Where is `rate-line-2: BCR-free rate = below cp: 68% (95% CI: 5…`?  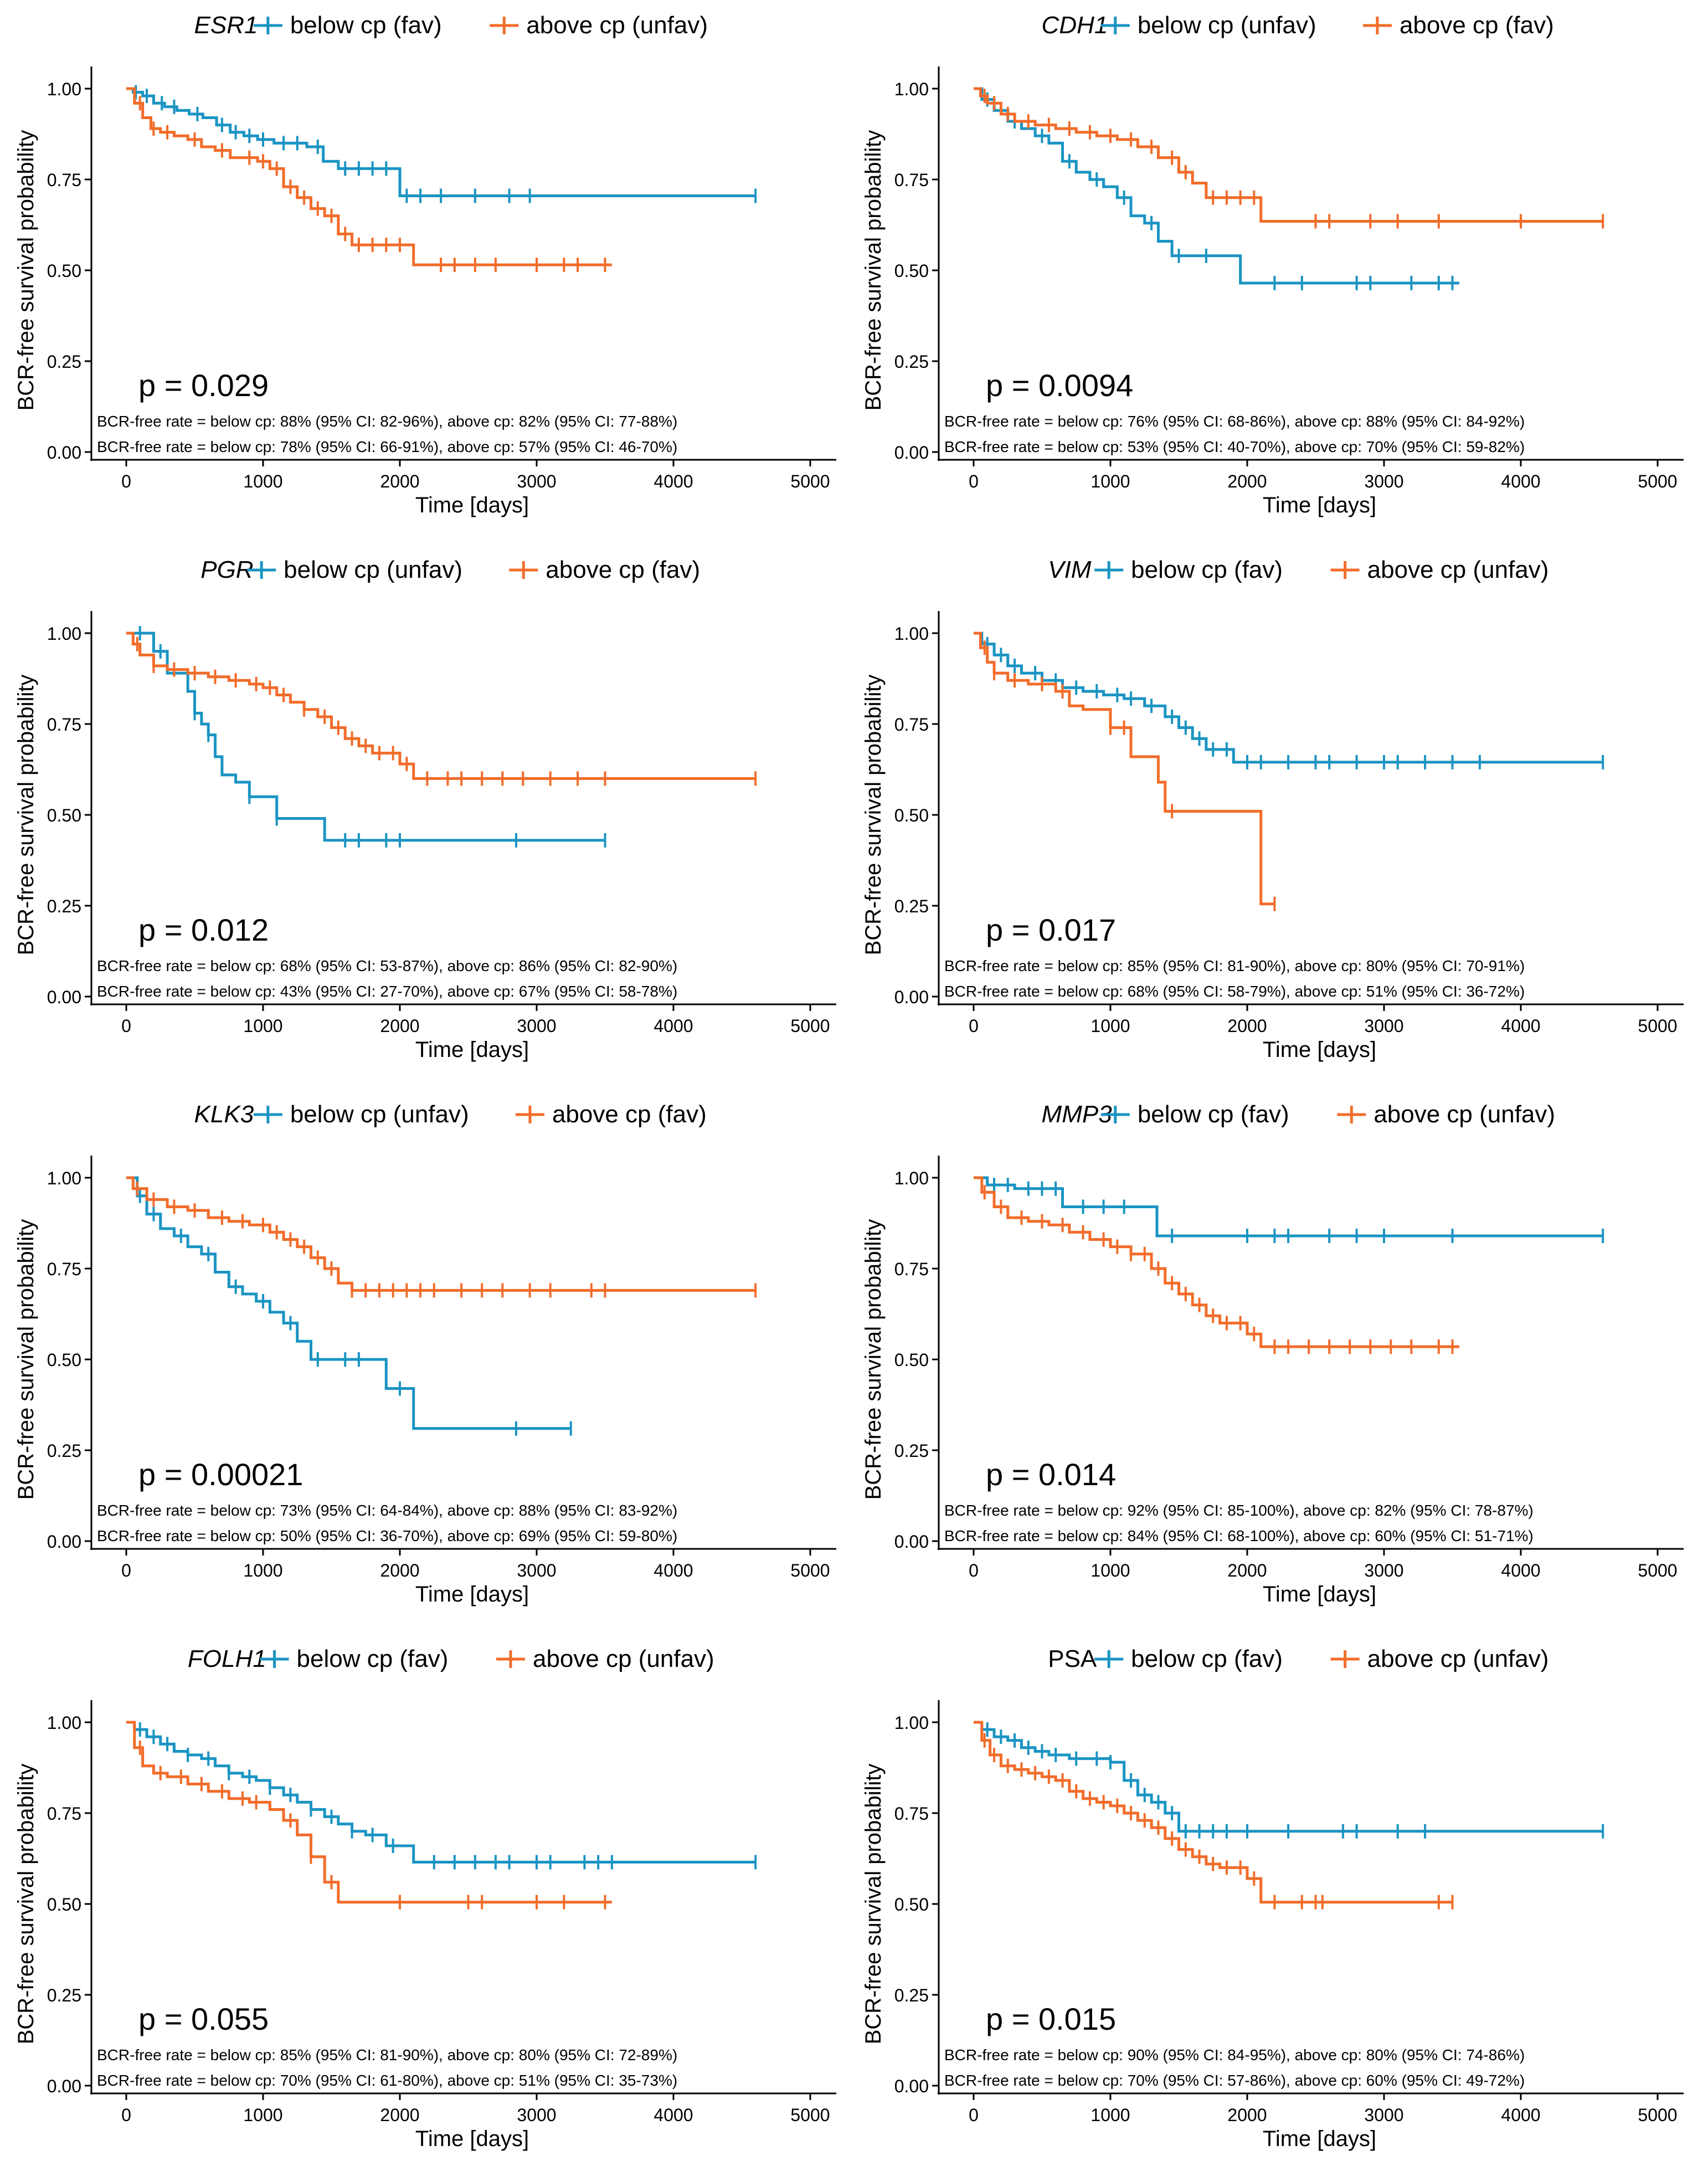 rate-line-2: BCR-free rate = below cp: 68% (95% CI: 5… is located at coordinates (1234, 991).